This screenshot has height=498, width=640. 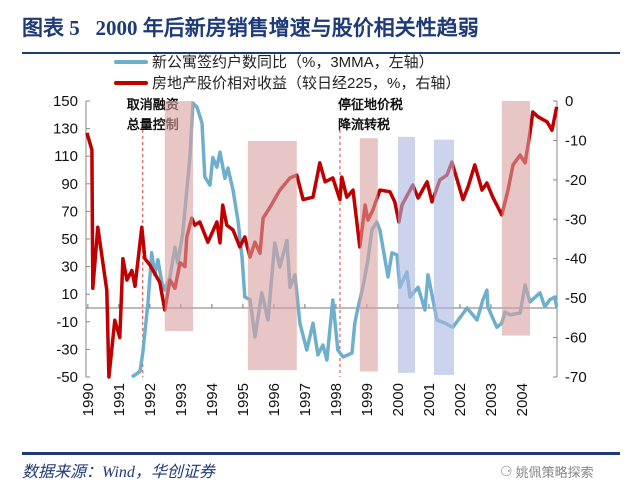 I want to click on right-tick-label: -60, so click(x=576, y=338).